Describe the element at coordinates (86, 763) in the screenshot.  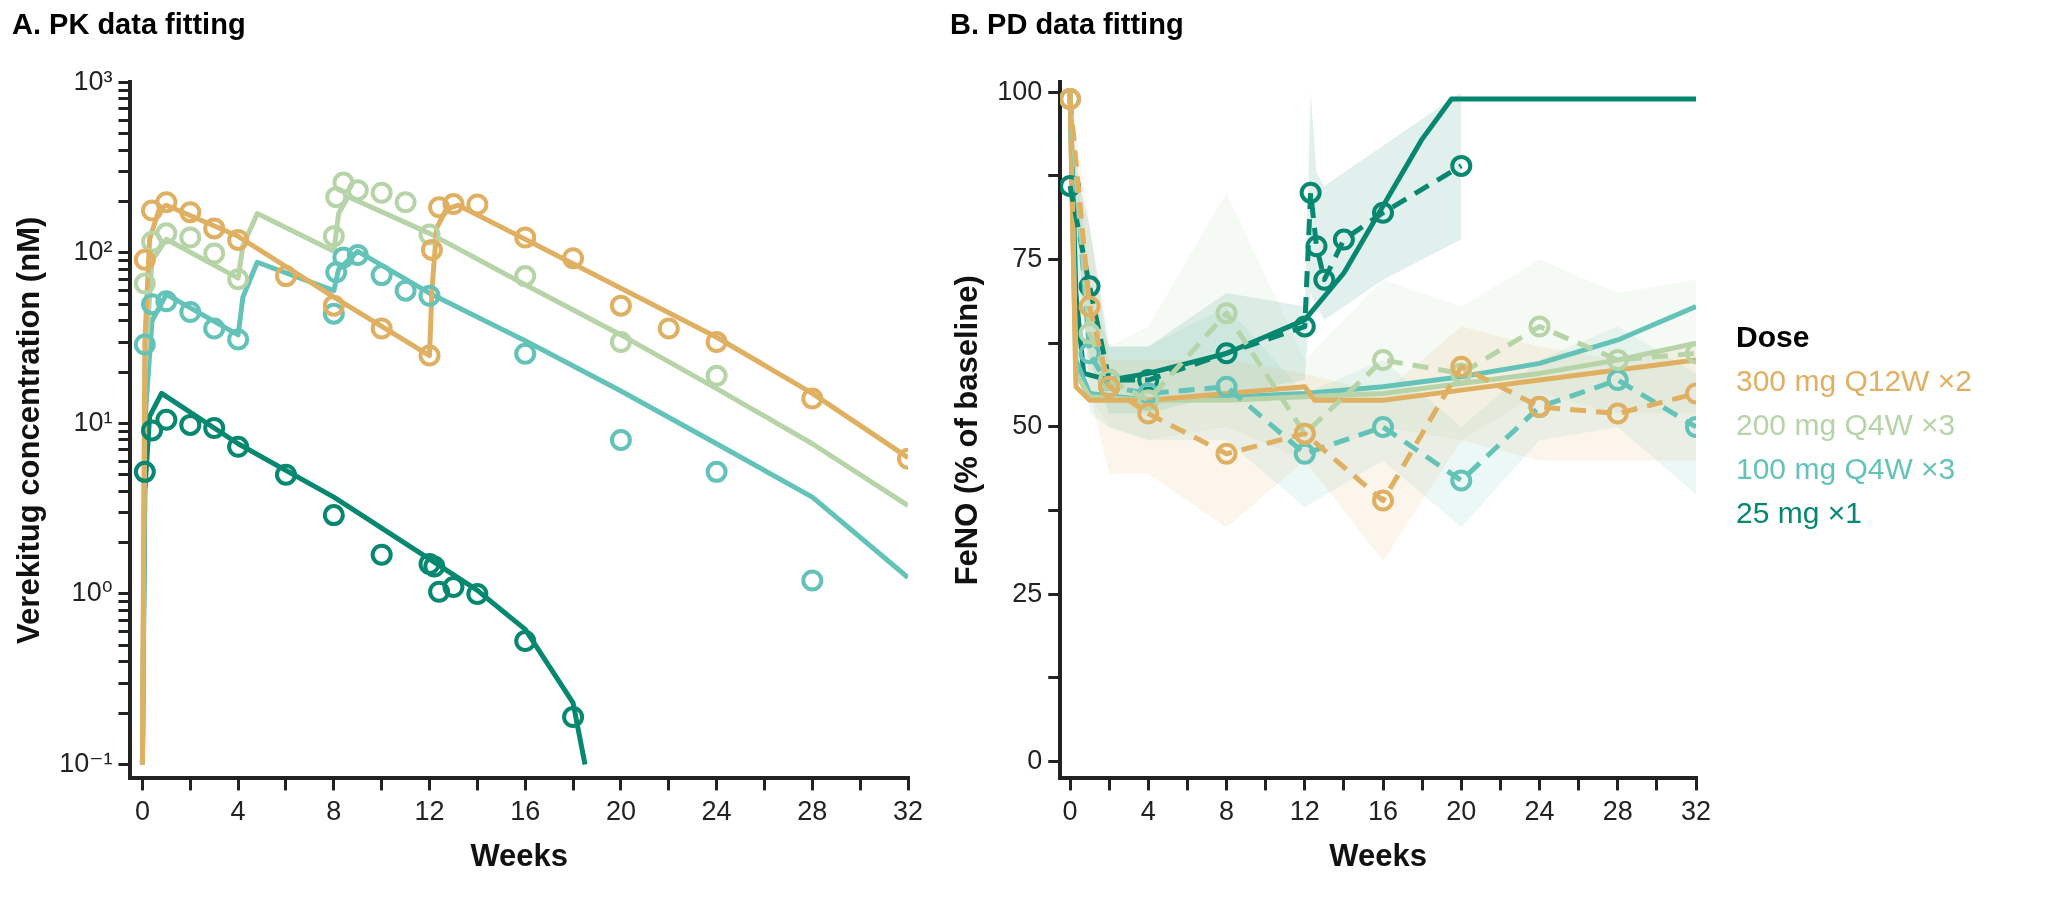
I see `y-tick-label: 10⁻¹` at that location.